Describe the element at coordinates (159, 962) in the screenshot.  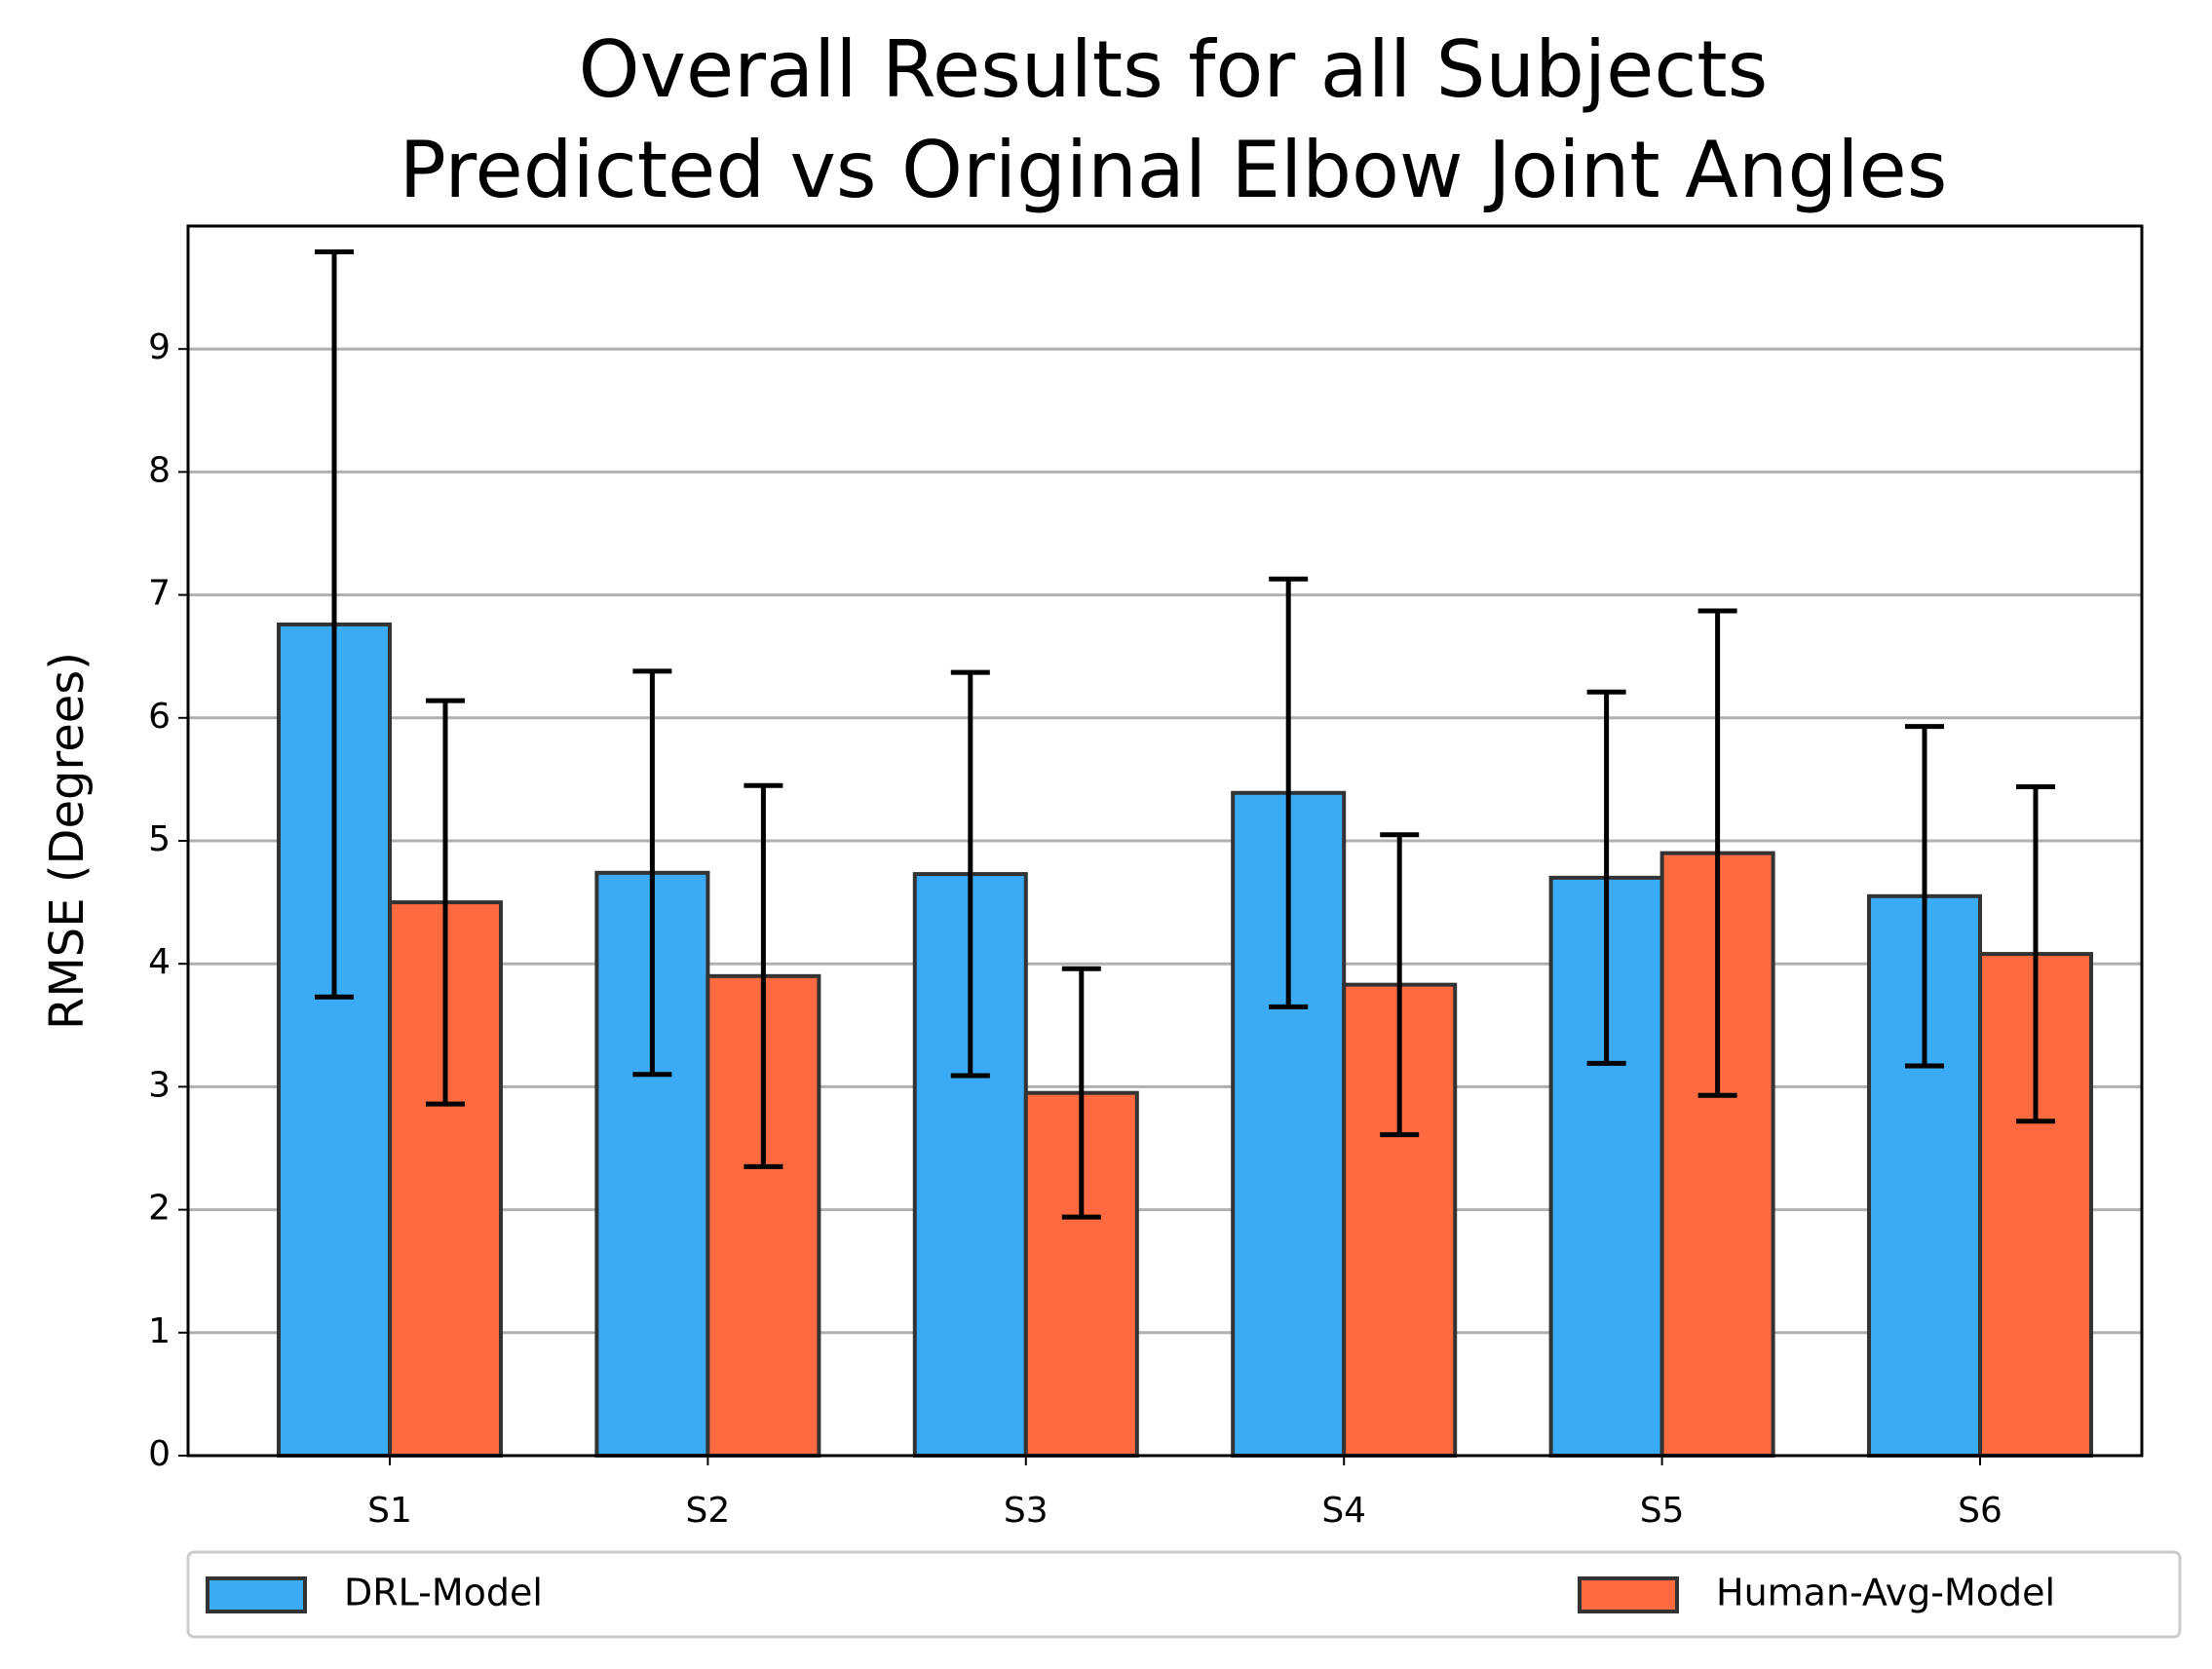
I see `y-tick-label: 4` at that location.